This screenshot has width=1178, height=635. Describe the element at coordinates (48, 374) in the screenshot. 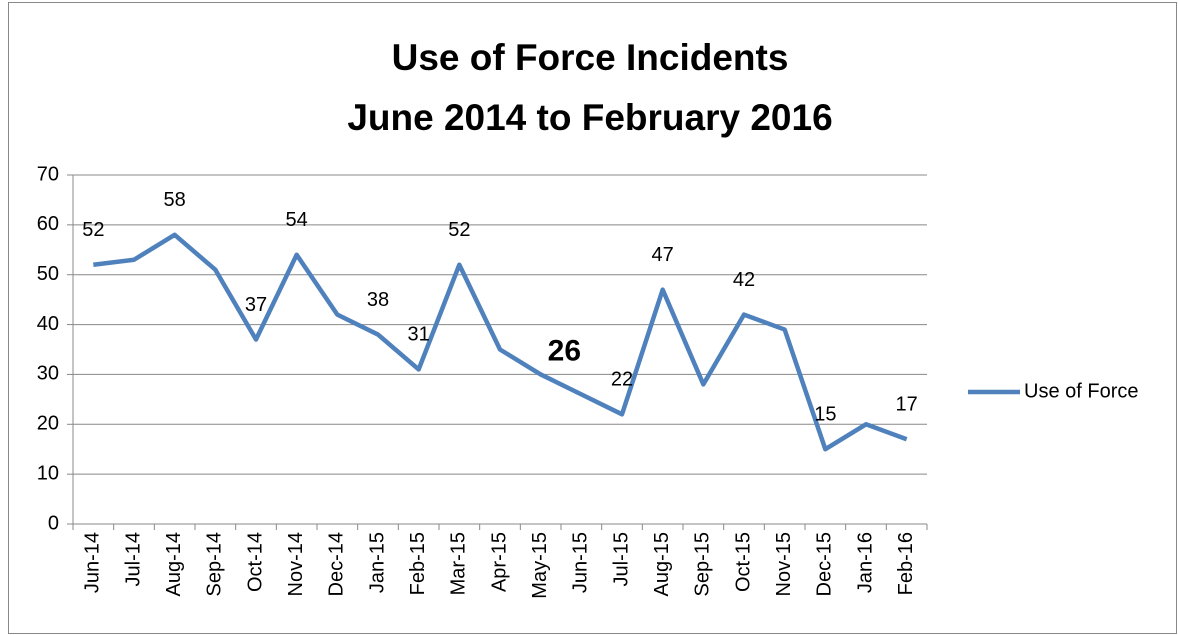

I see `y-tick-label: 30` at that location.